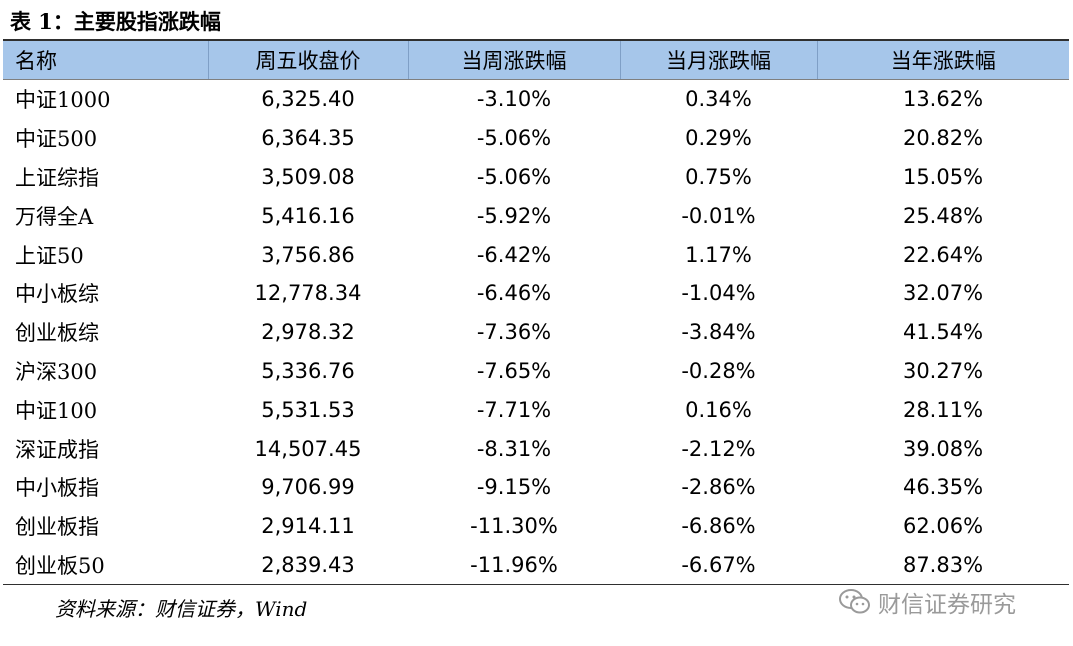  I want to click on table-row: 中小板综 12,778.34 -6.46% -1.04% 32.07%, so click(536, 293).